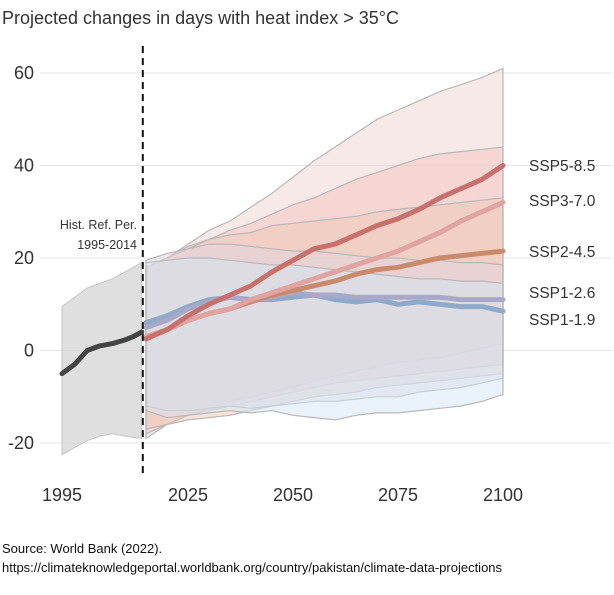 The height and width of the screenshot is (595, 614). Describe the element at coordinates (24, 166) in the screenshot. I see `y-tick-label: 40` at that location.